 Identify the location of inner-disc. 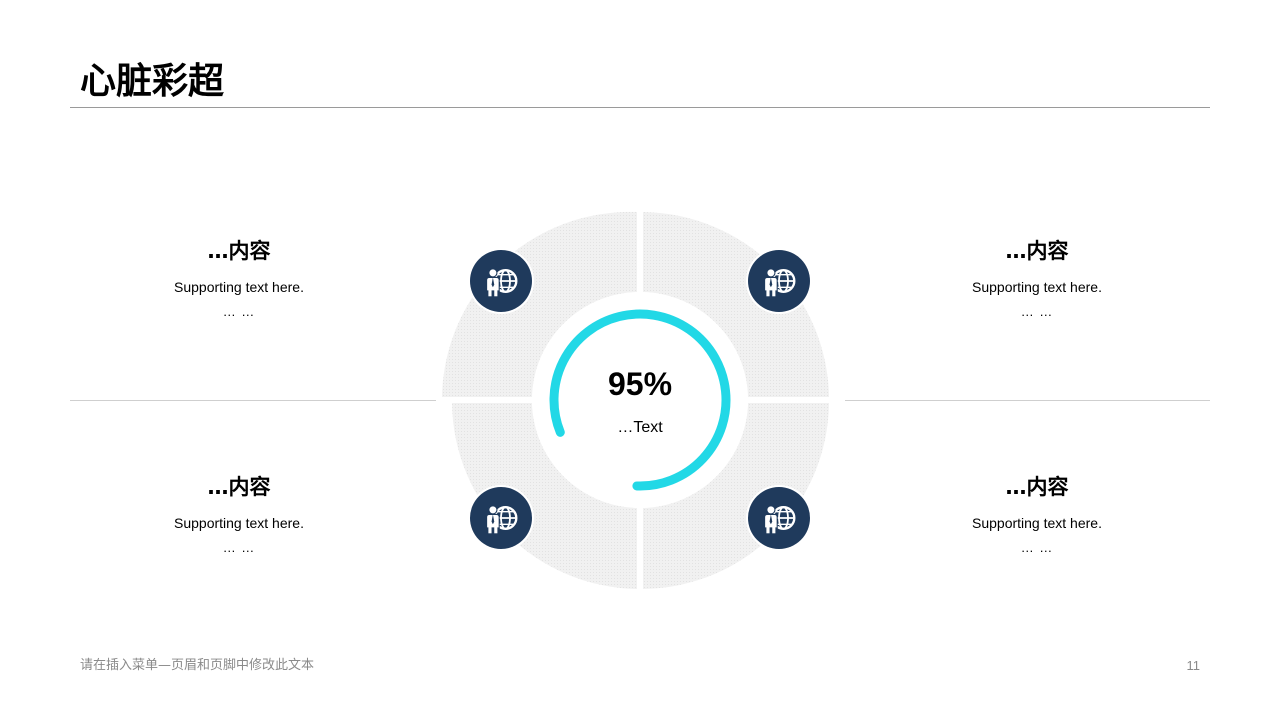
(640, 400).